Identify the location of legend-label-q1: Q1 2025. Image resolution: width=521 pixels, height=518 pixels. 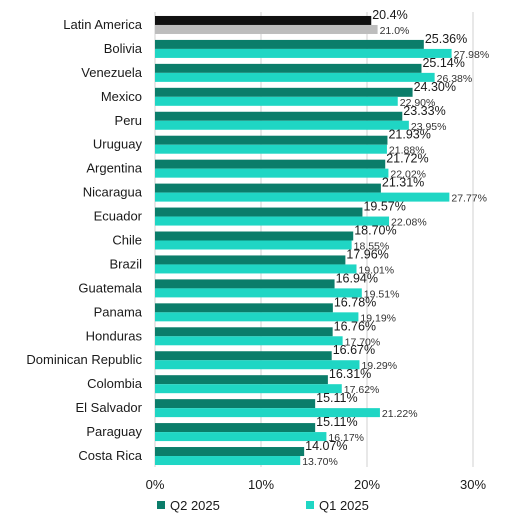
(344, 505).